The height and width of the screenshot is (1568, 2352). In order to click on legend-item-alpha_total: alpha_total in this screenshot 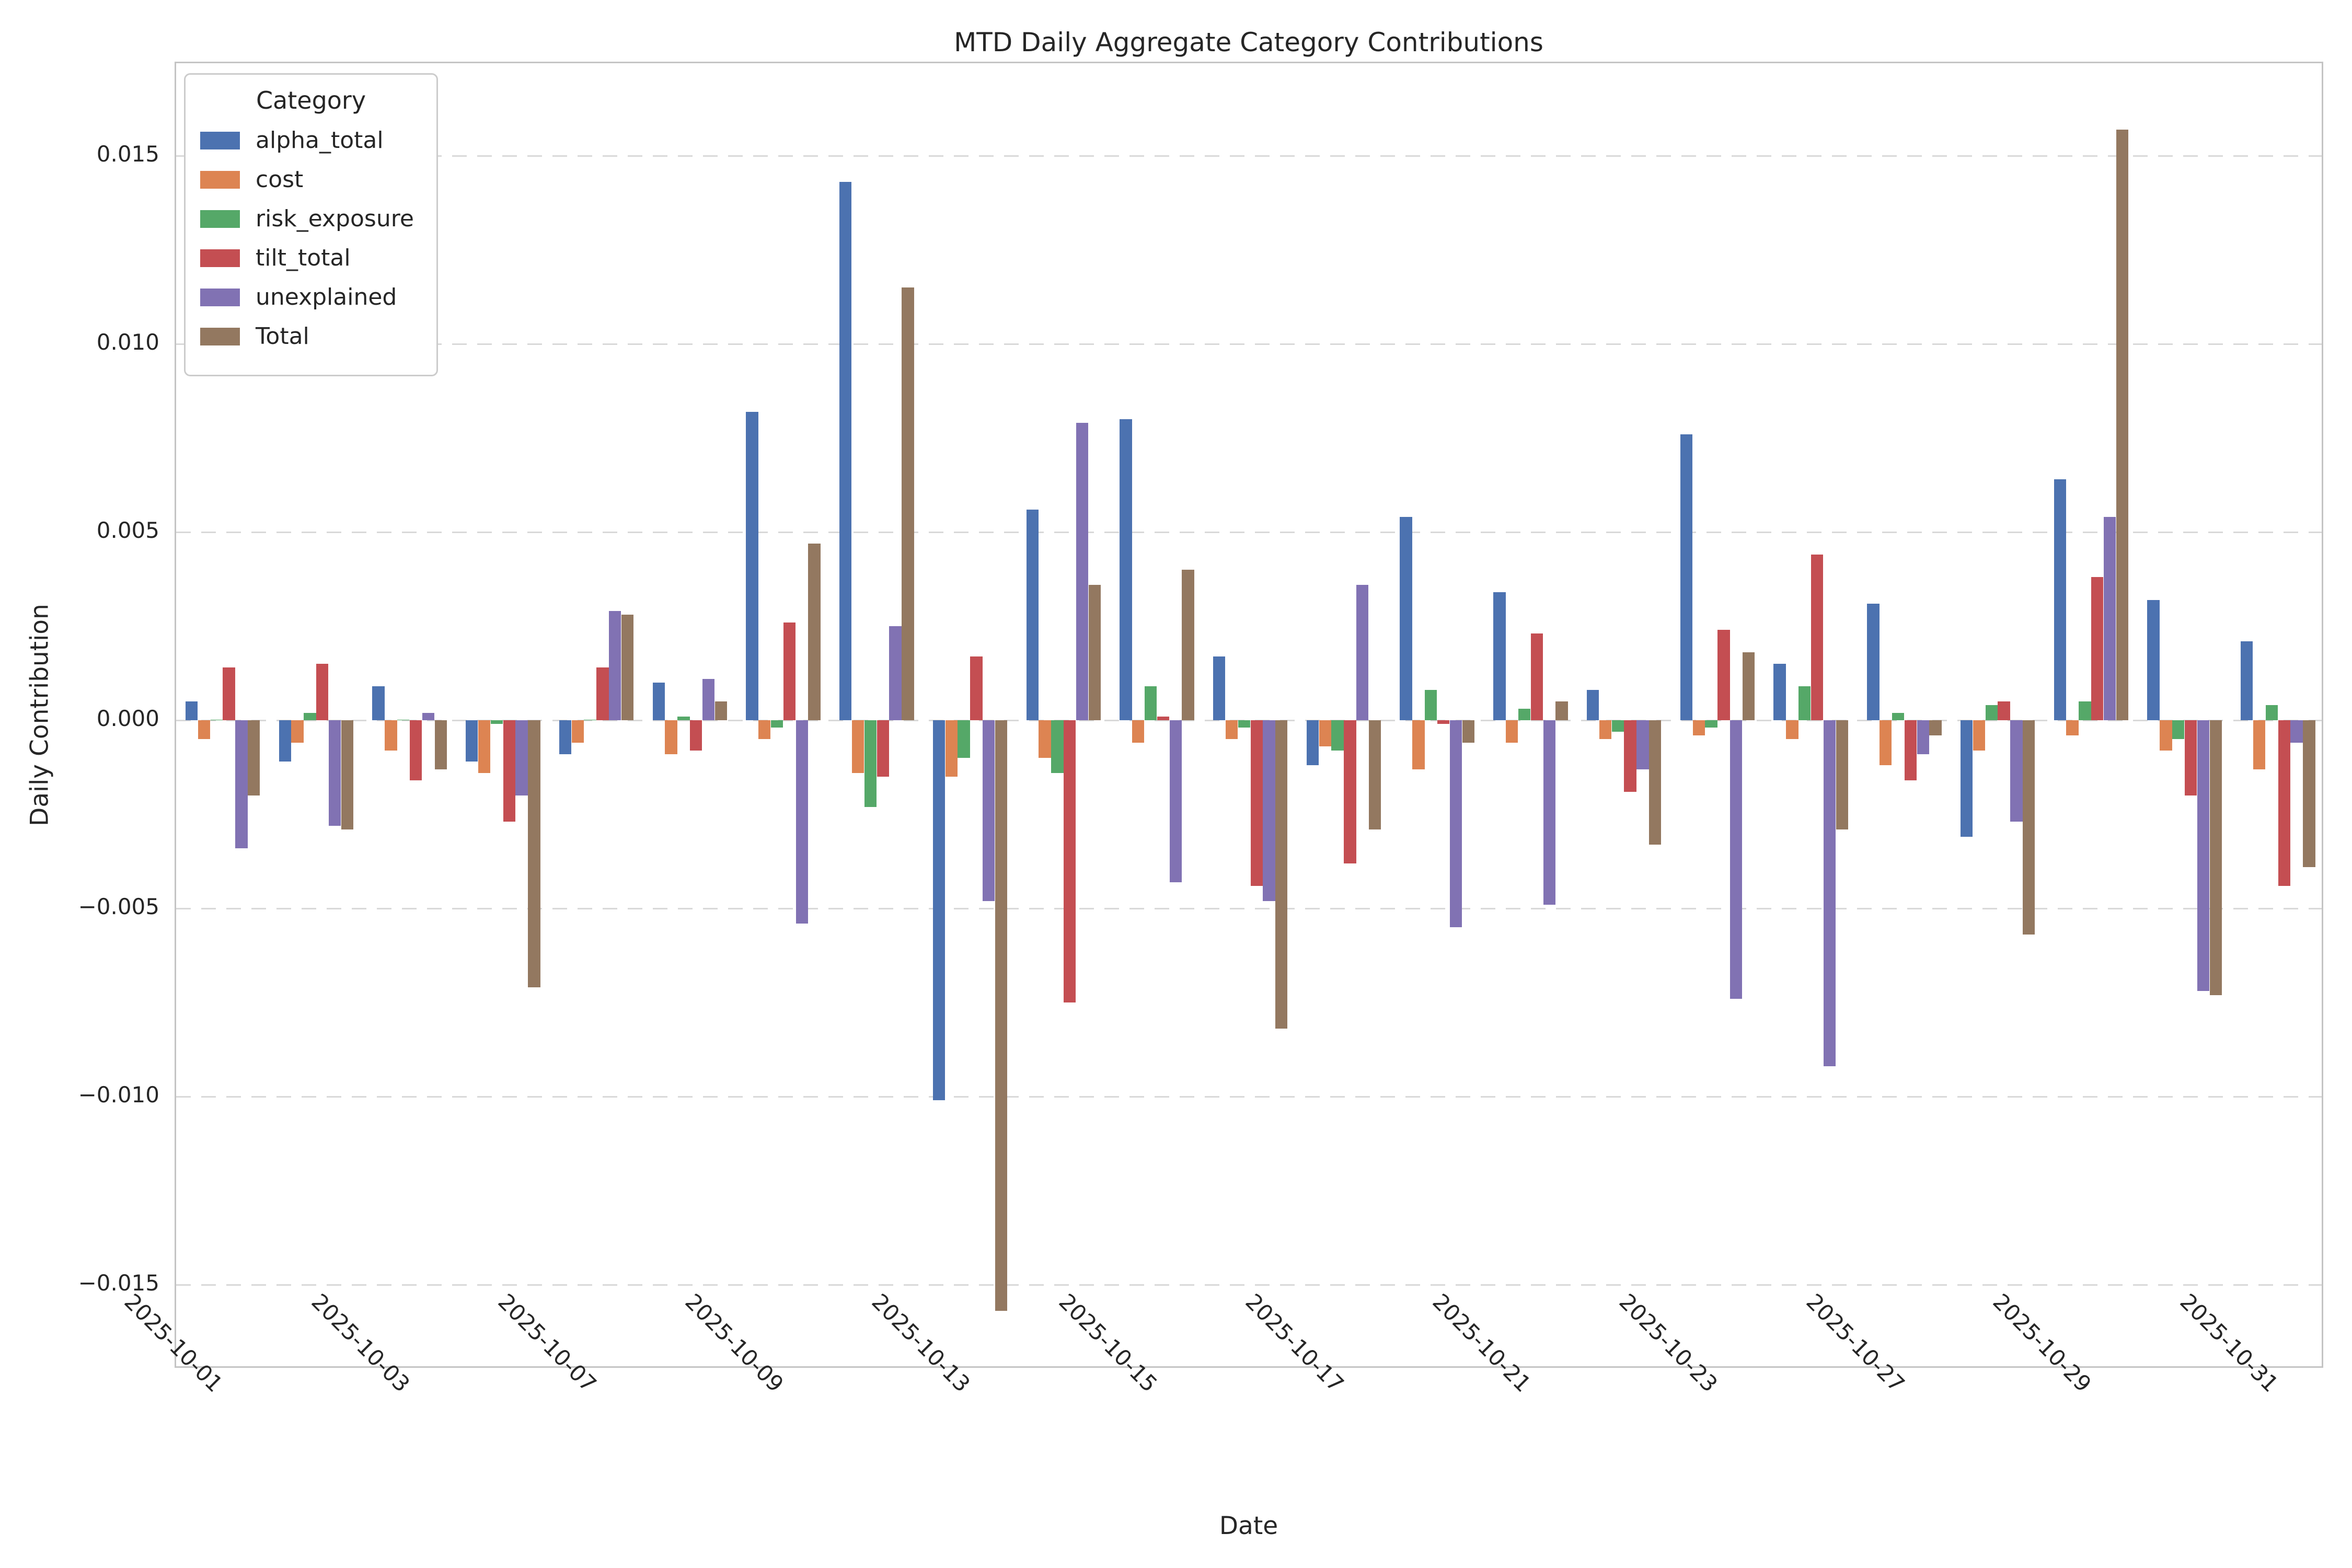, I will do `click(311, 140)`.